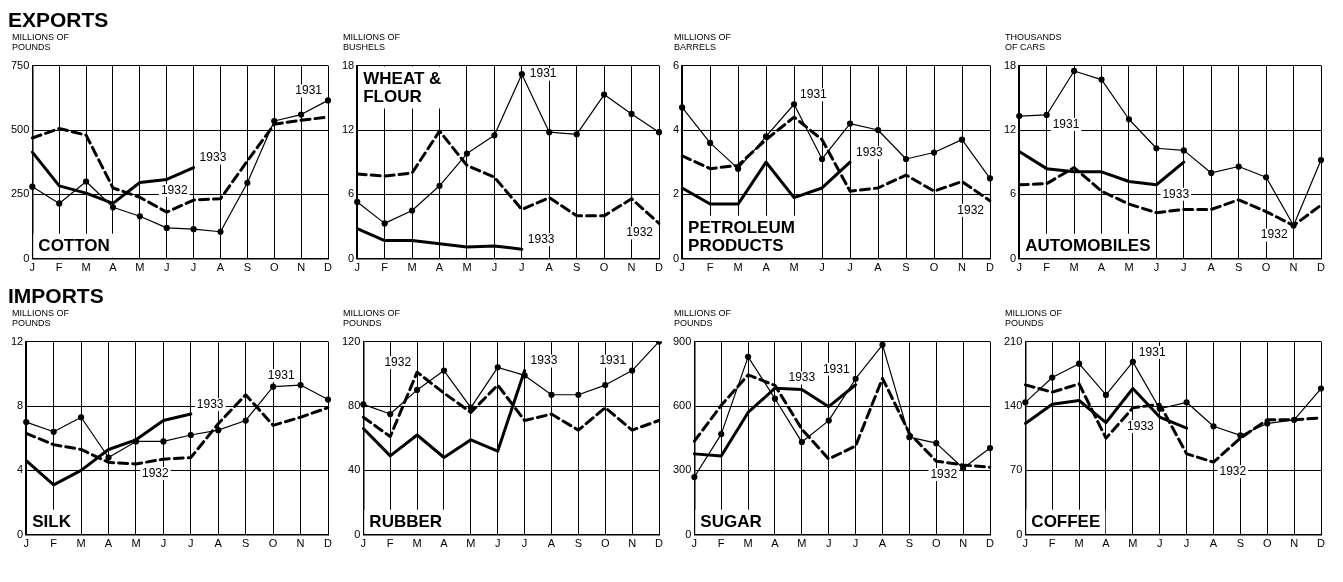 This screenshot has width=1343, height=582. What do you see at coordinates (58, 19) in the screenshot?
I see `text: EXPORTS` at bounding box center [58, 19].